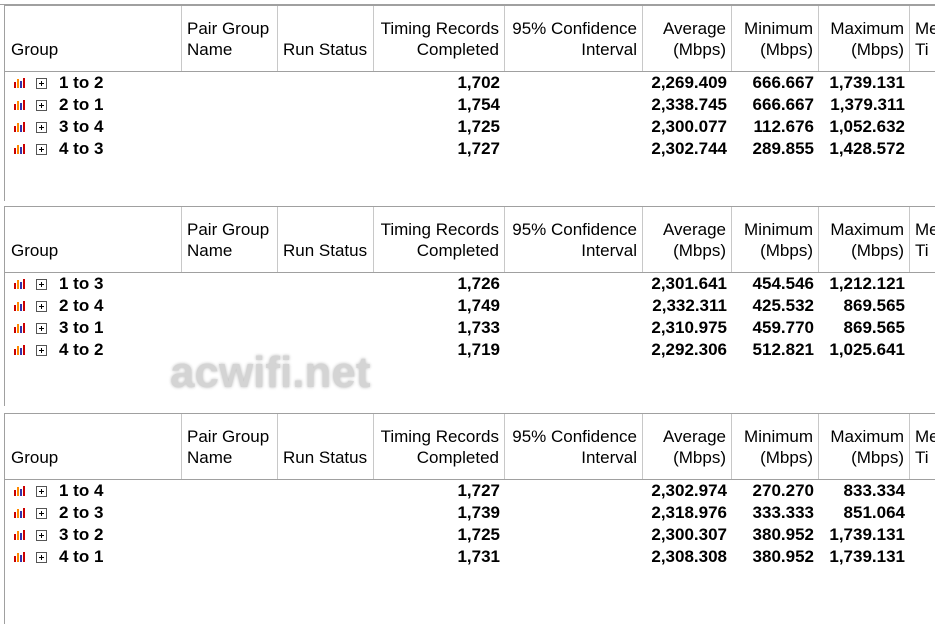 The width and height of the screenshot is (935, 624). Describe the element at coordinates (783, 104) in the screenshot. I see `cell-value: 666.667` at that location.